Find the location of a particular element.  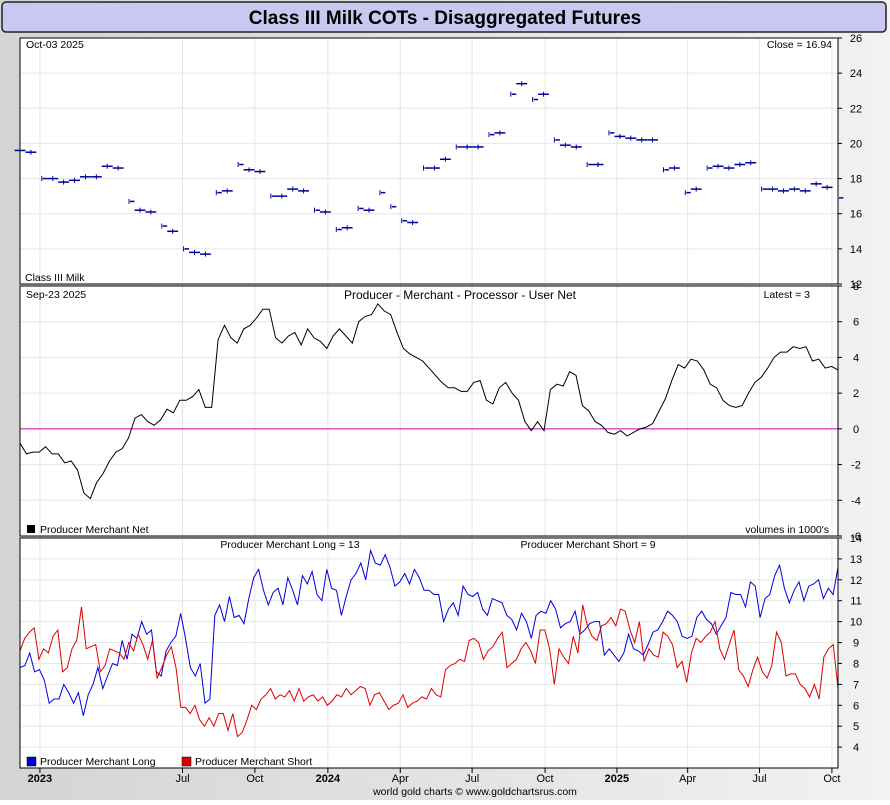

net-latest-label: Latest = 3 is located at coordinates (787, 295).